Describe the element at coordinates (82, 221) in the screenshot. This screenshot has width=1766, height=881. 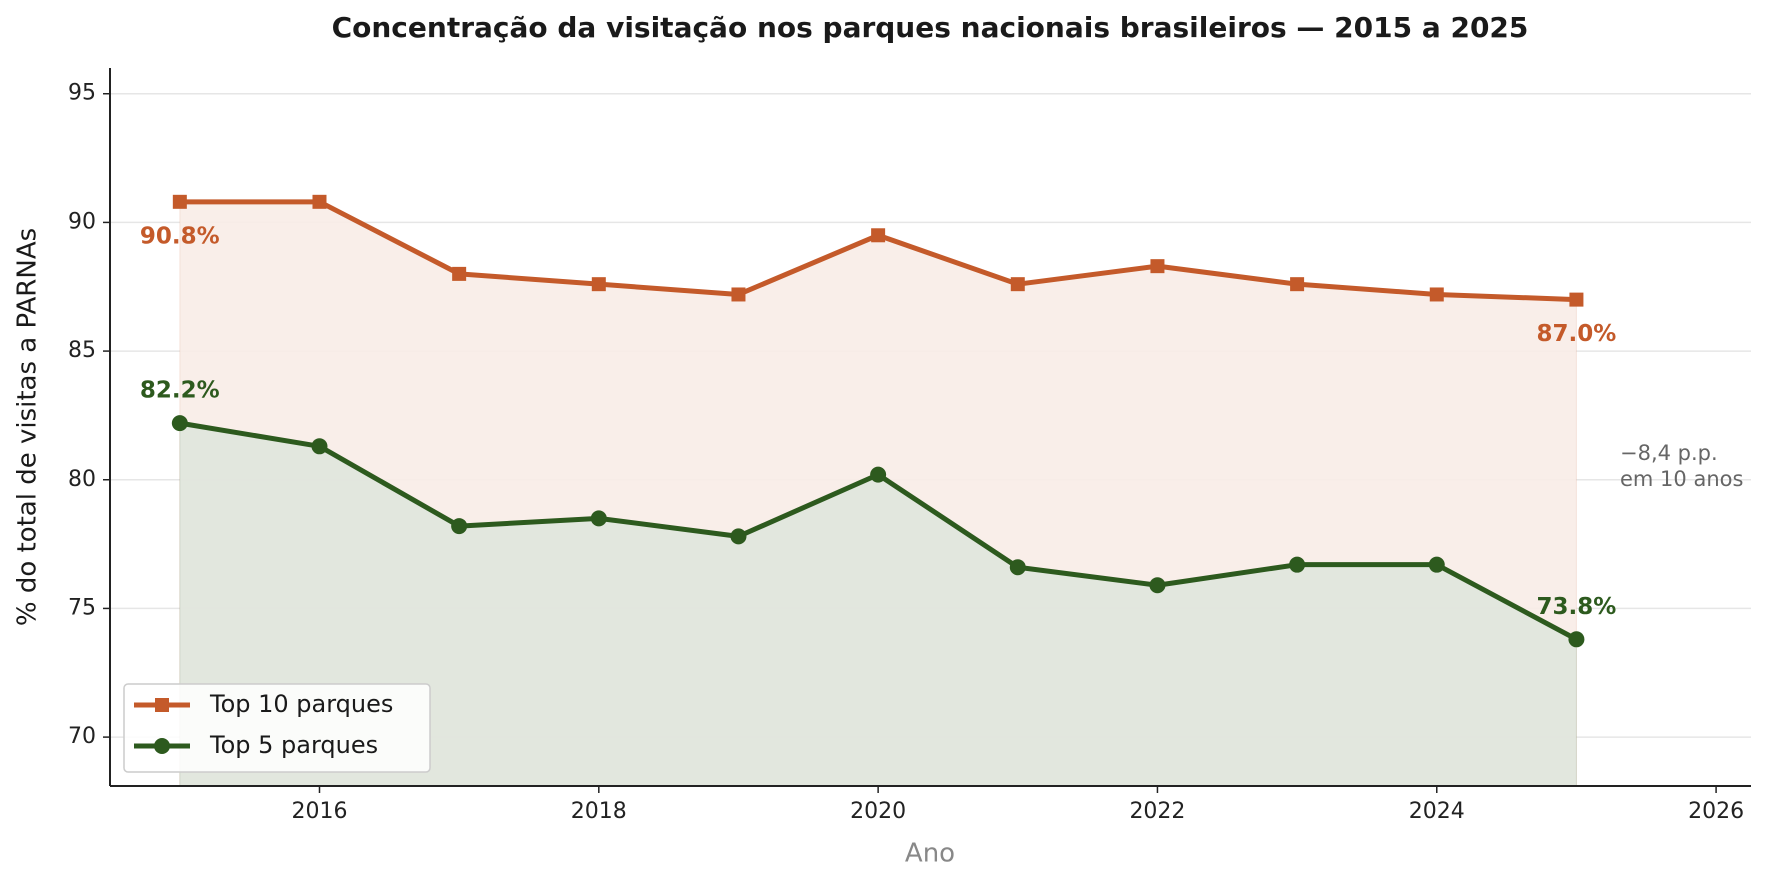
I see `y-tick-label: 90` at that location.